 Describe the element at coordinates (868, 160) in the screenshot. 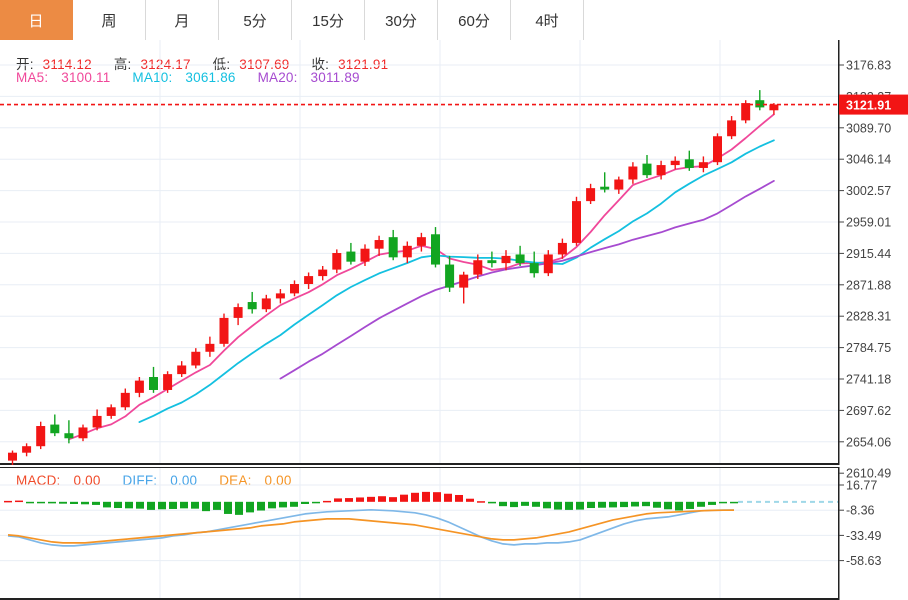

I see `price-axis-label: 3046.14` at that location.